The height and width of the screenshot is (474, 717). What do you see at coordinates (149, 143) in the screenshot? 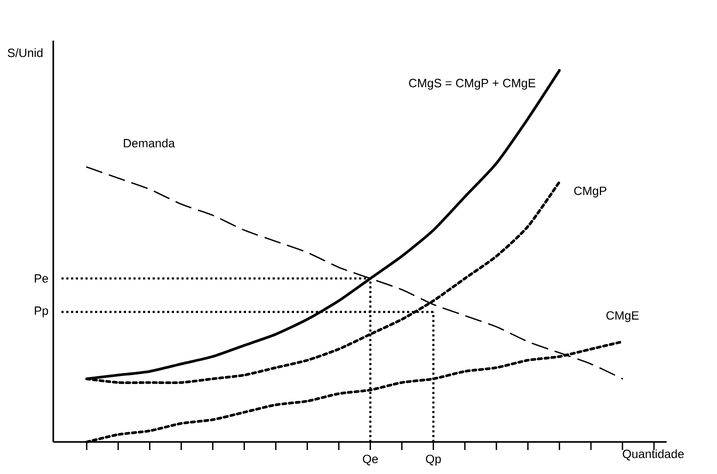
I see `text: Demanda` at bounding box center [149, 143].